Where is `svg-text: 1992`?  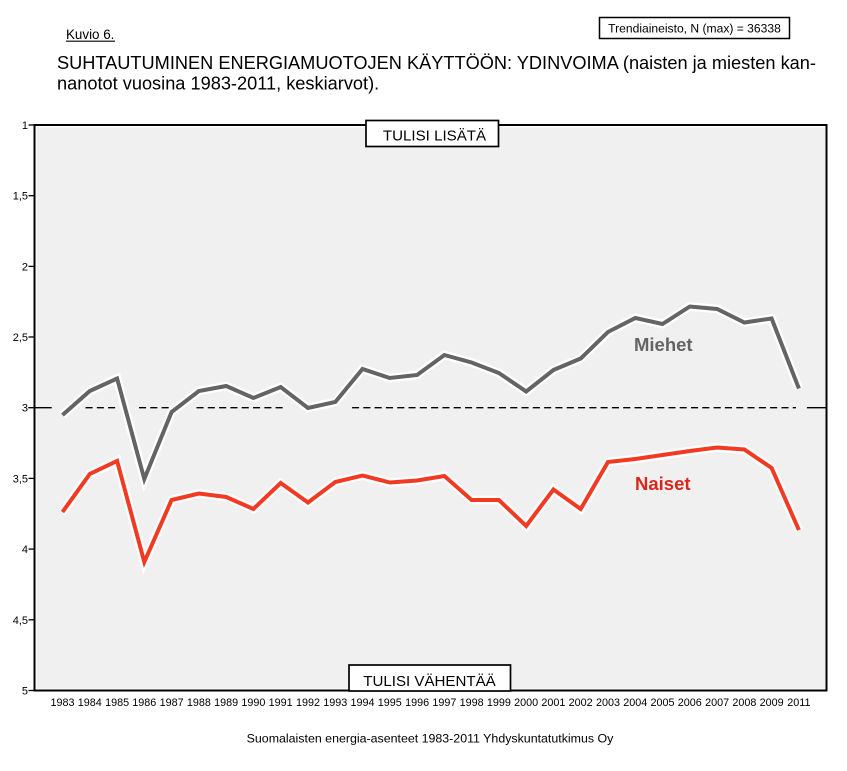 svg-text: 1992 is located at coordinates (308, 703).